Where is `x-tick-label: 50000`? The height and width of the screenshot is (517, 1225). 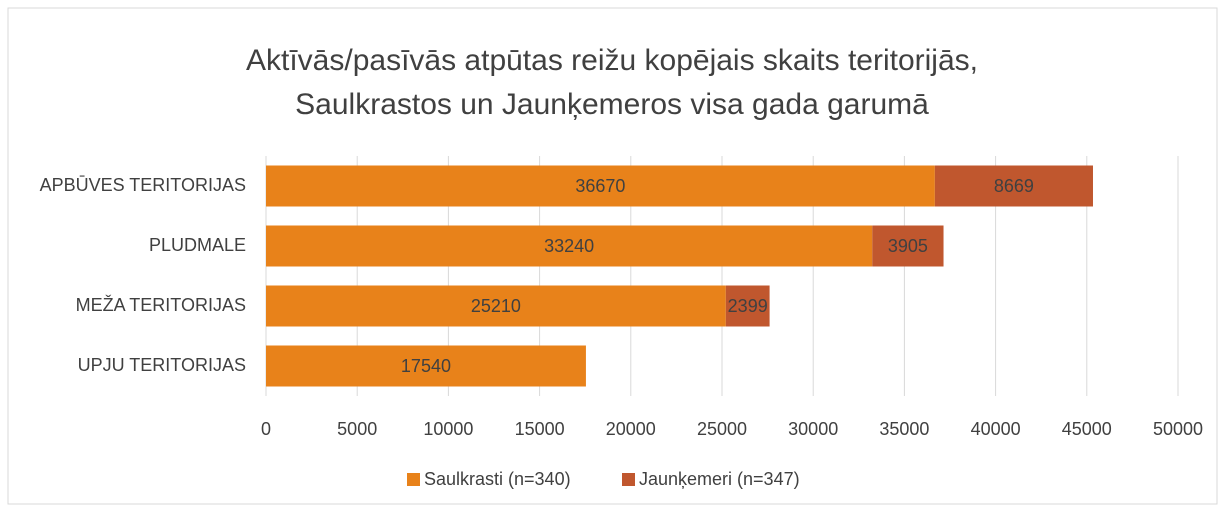
x-tick-label: 50000 is located at coordinates (1178, 429).